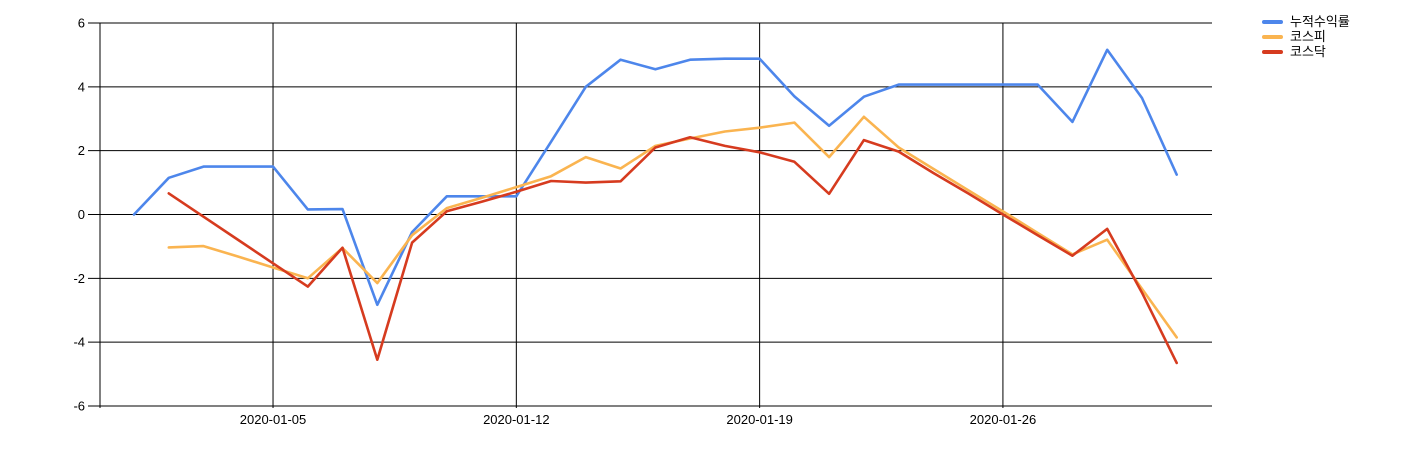 This screenshot has width=1408, height=449. I want to click on legend: 누적수익률 코스피 코스닥, so click(1306, 37).